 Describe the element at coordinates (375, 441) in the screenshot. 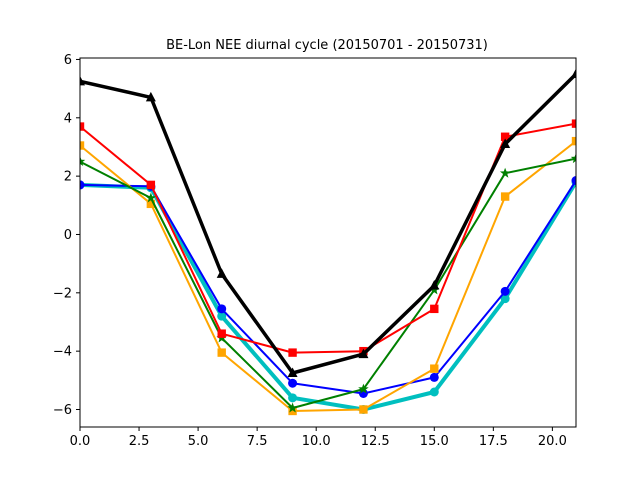

I see `x-tick-label: 12.5` at that location.